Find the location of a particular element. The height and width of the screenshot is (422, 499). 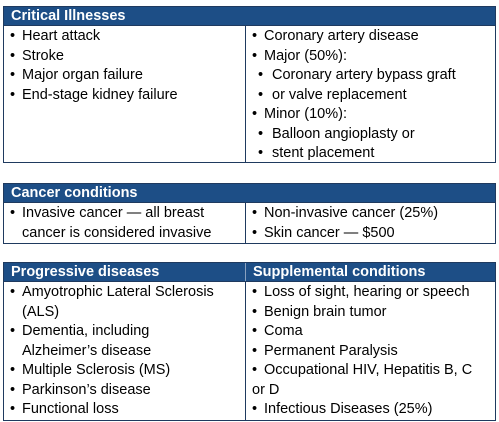

list-item: • Parkinson’s disease is located at coordinates (80, 389).